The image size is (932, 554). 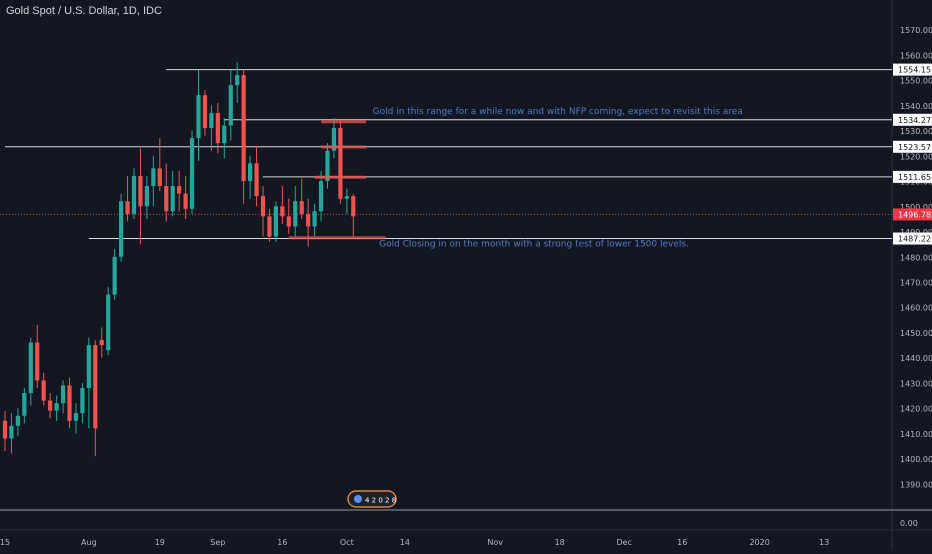 I want to click on y-tick-label: 1430.00, so click(x=916, y=383).